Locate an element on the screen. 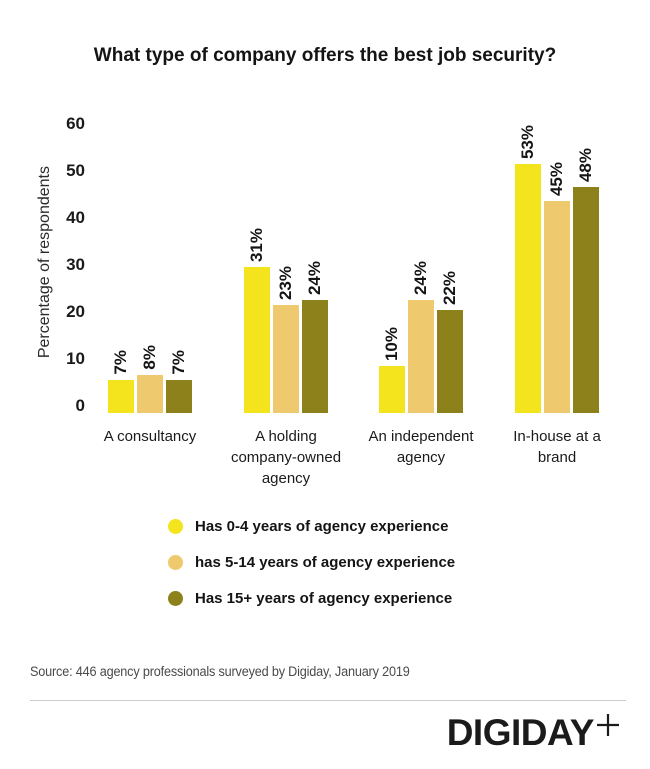 Image resolution: width=650 pixels, height=769 pixels. category-label-a-holding: A holding company-owned agency is located at coordinates (286, 457).